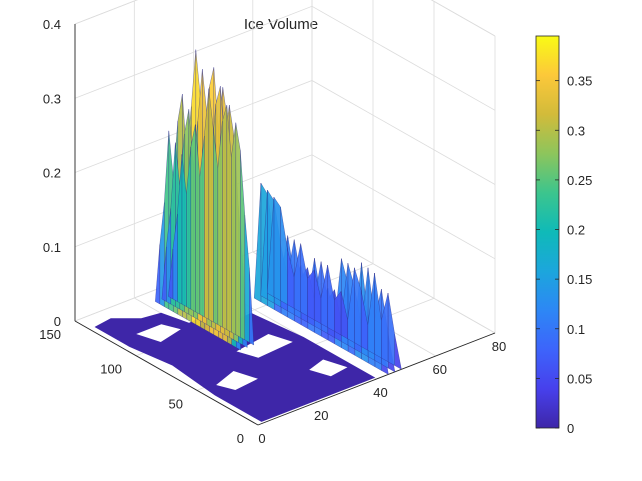  What do you see at coordinates (579, 180) in the screenshot?
I see `colorbar-tick-label: 0.25` at bounding box center [579, 180].